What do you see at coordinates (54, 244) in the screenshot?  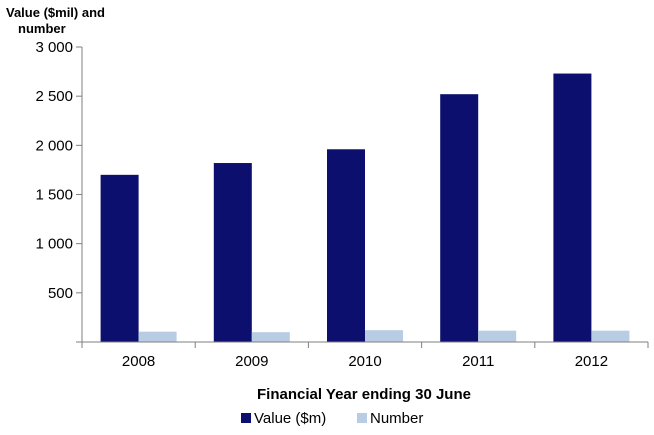 I see `y-tick-label: 1 000` at bounding box center [54, 244].